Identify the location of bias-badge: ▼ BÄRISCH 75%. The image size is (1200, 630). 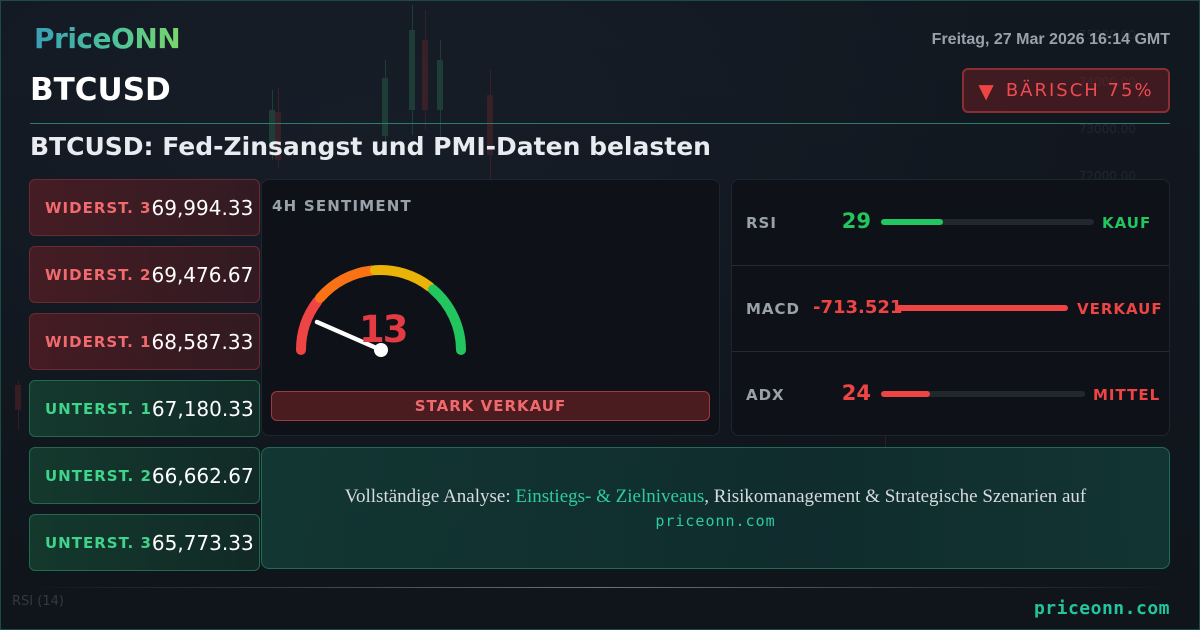
(1066, 90).